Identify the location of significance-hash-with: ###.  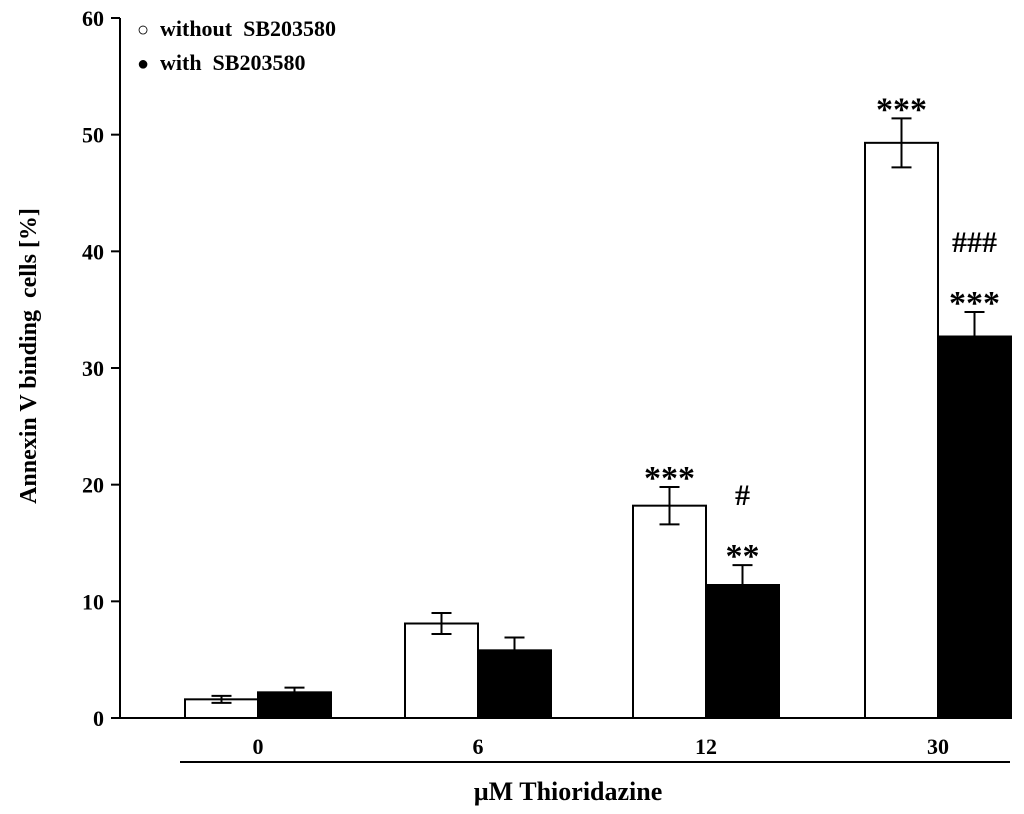
(974, 242).